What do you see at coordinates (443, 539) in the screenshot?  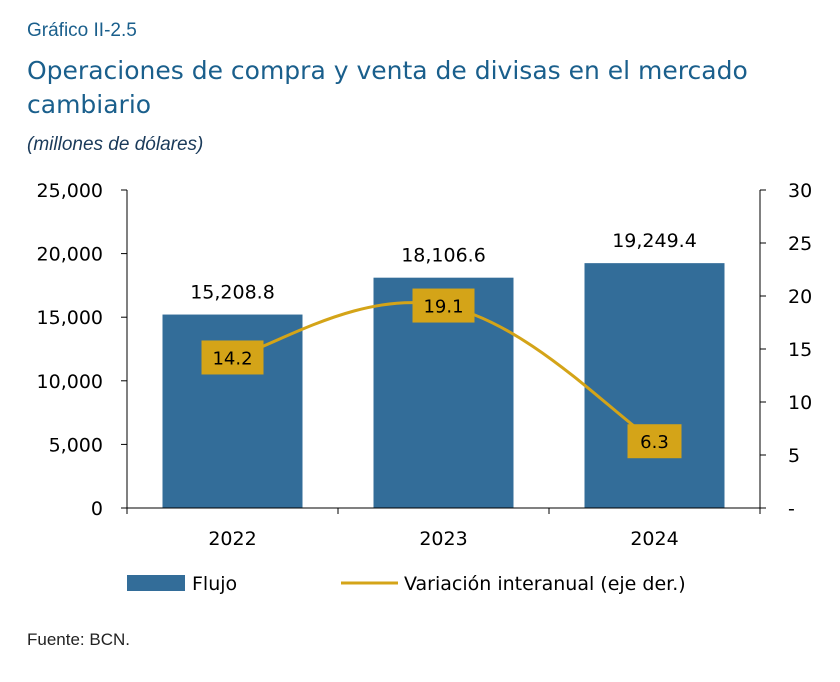 I see `x-tick-label: 2023` at bounding box center [443, 539].